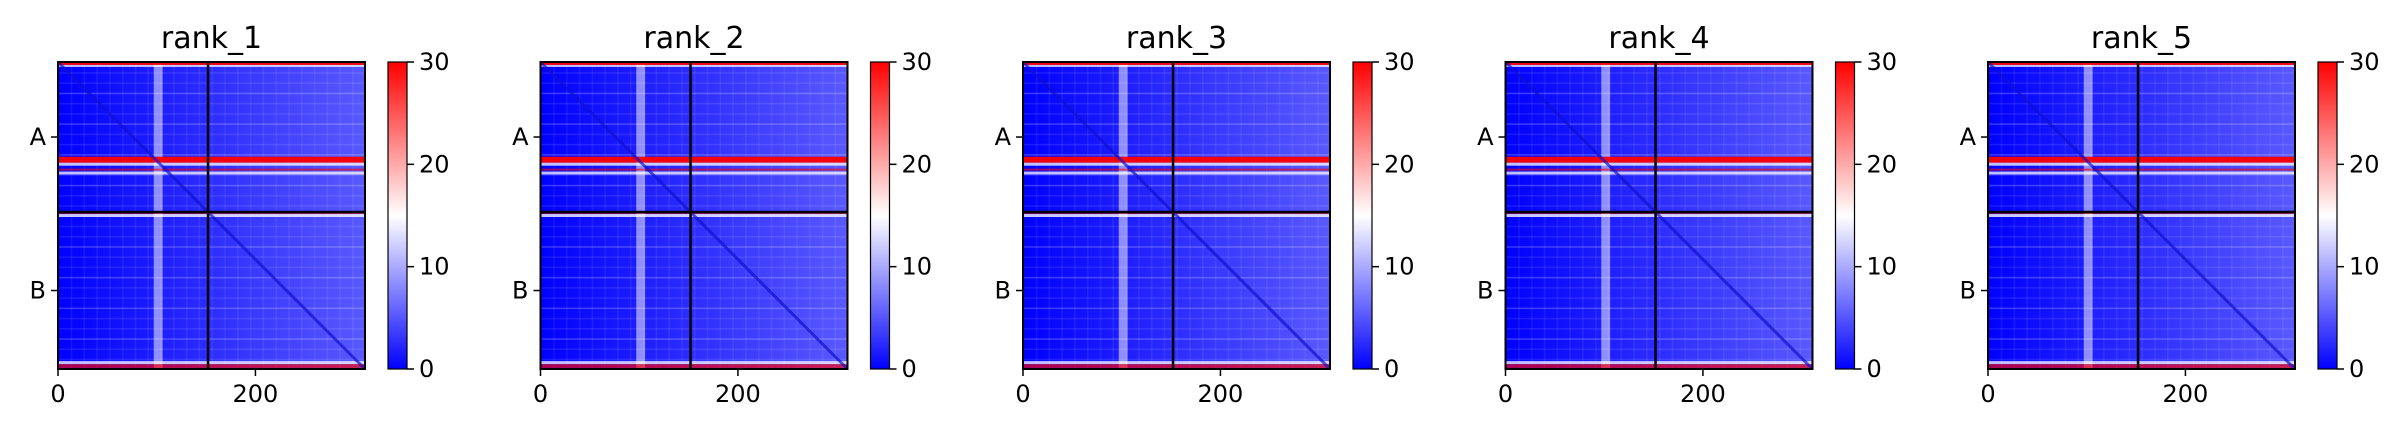  What do you see at coordinates (1176, 38) in the screenshot?
I see `panel-title: rank_3` at bounding box center [1176, 38].